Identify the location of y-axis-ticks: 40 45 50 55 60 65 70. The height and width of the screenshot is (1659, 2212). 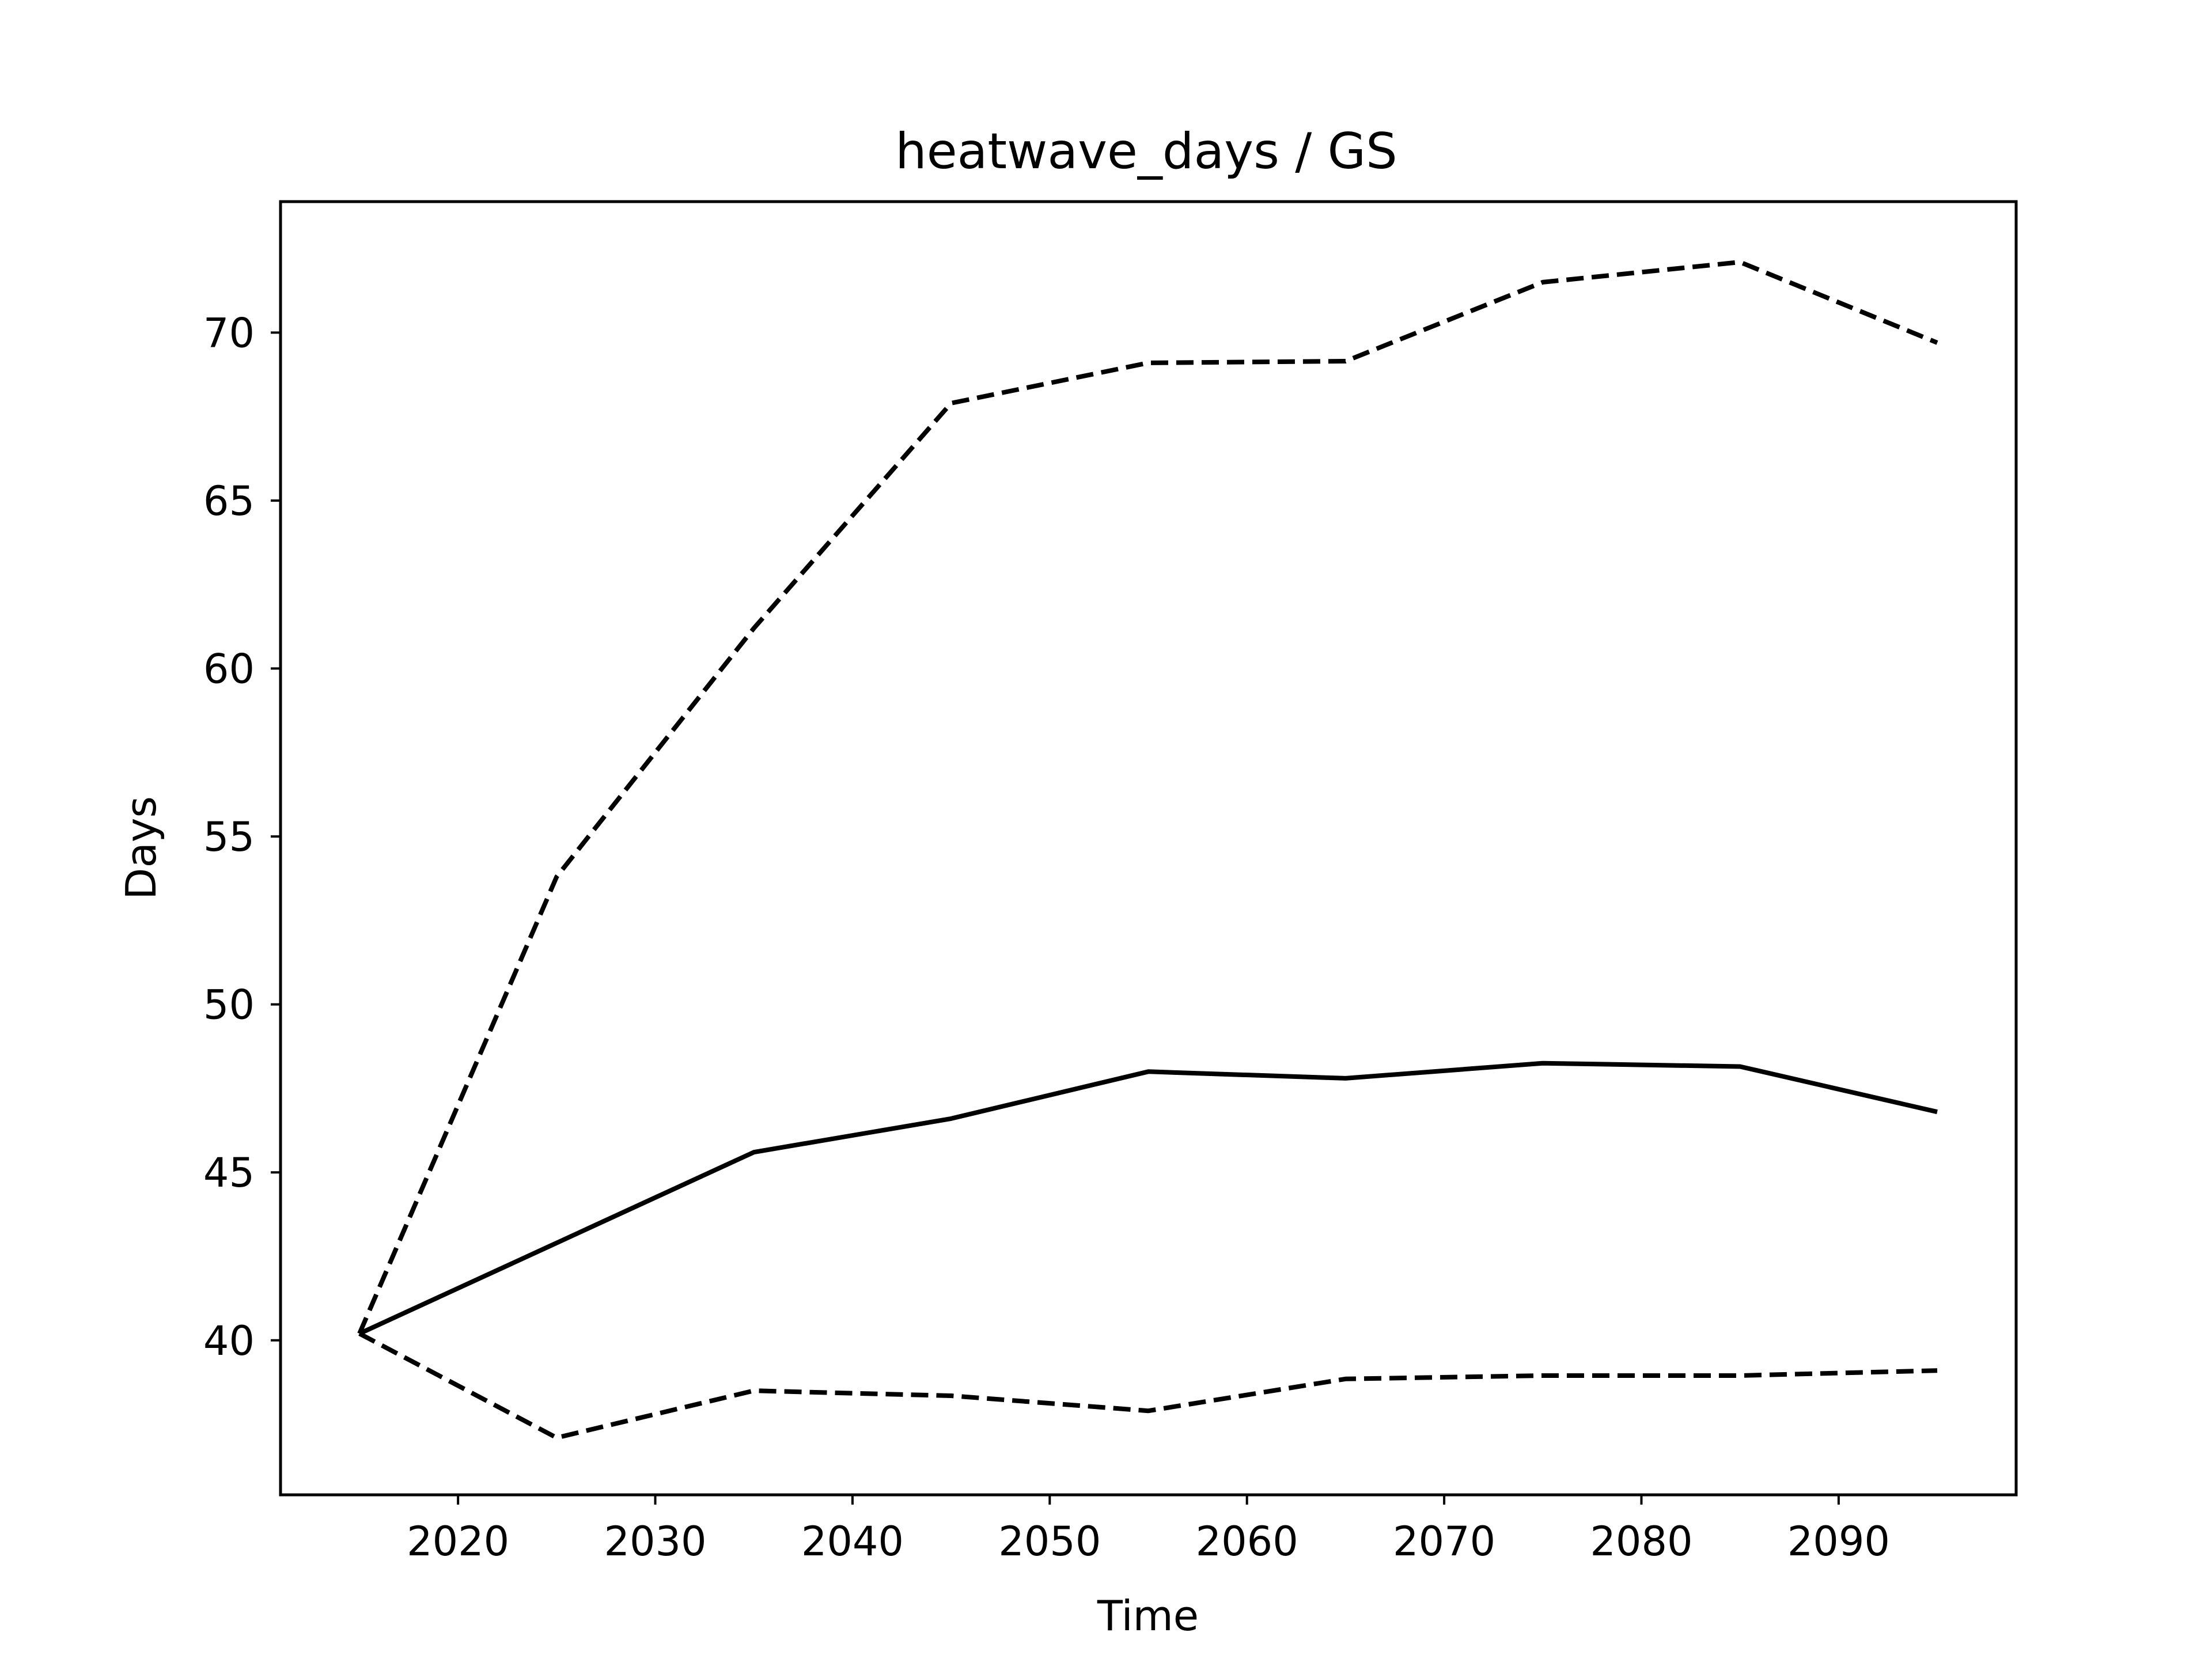
(242, 837).